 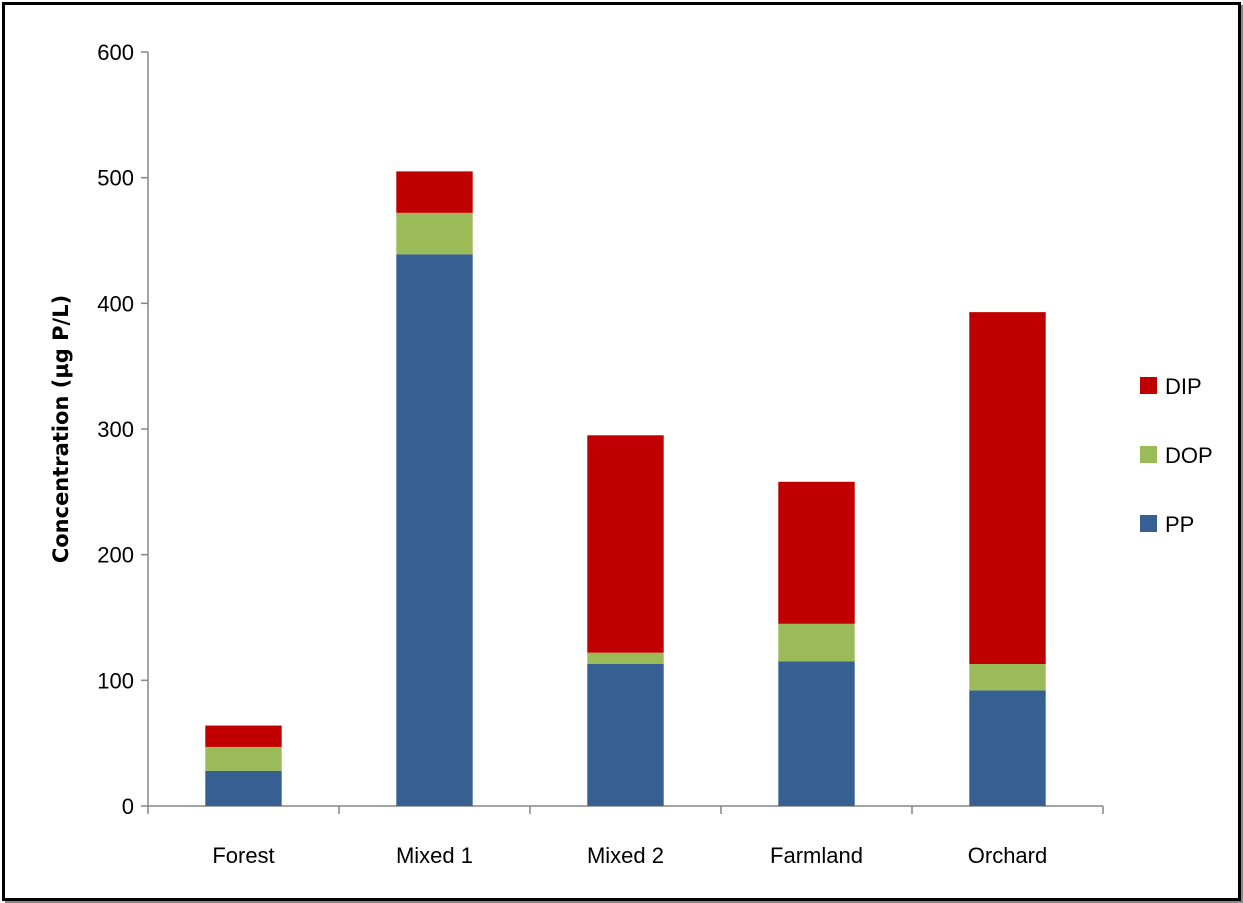 I want to click on y-ticks: 0 100 200 300 400 500 600, so click(x=122, y=429).